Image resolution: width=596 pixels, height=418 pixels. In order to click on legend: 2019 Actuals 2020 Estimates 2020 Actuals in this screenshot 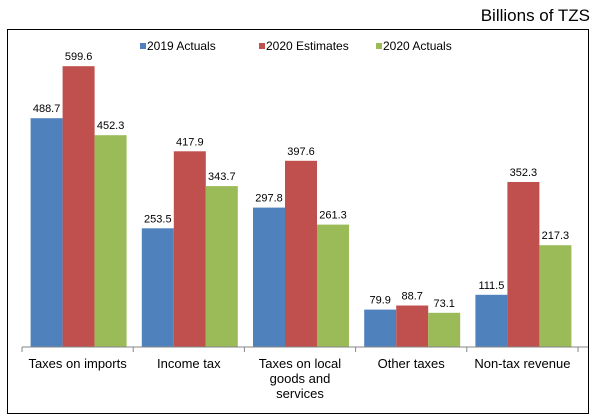, I will do `click(296, 46)`.